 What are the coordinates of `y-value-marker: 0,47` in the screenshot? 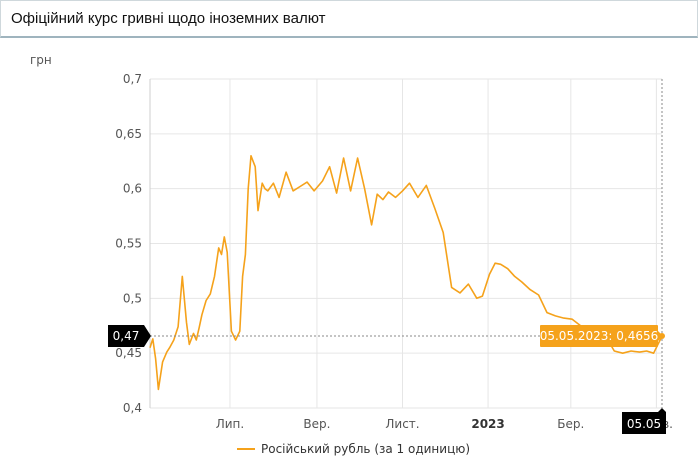 It's located at (129, 336).